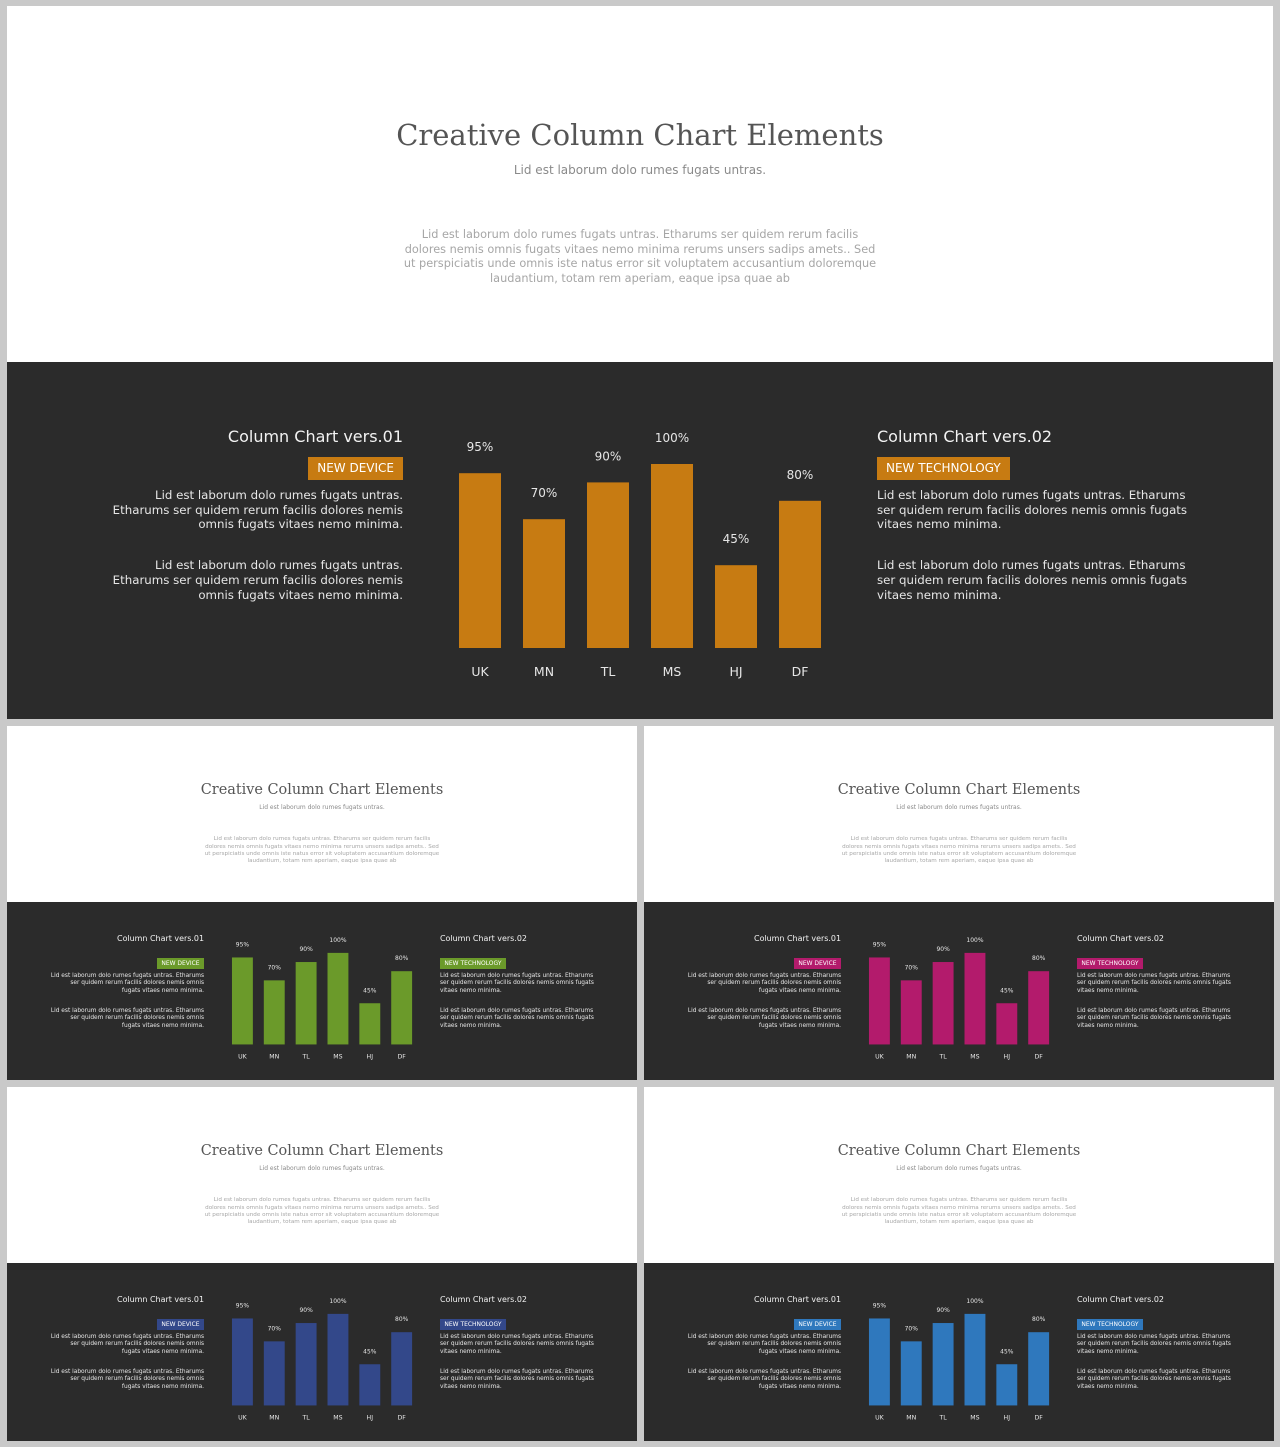 The width and height of the screenshot is (1280, 1447). Describe the element at coordinates (965, 436) in the screenshot. I see `right-chart-heading: Column Chart vers.02` at that location.